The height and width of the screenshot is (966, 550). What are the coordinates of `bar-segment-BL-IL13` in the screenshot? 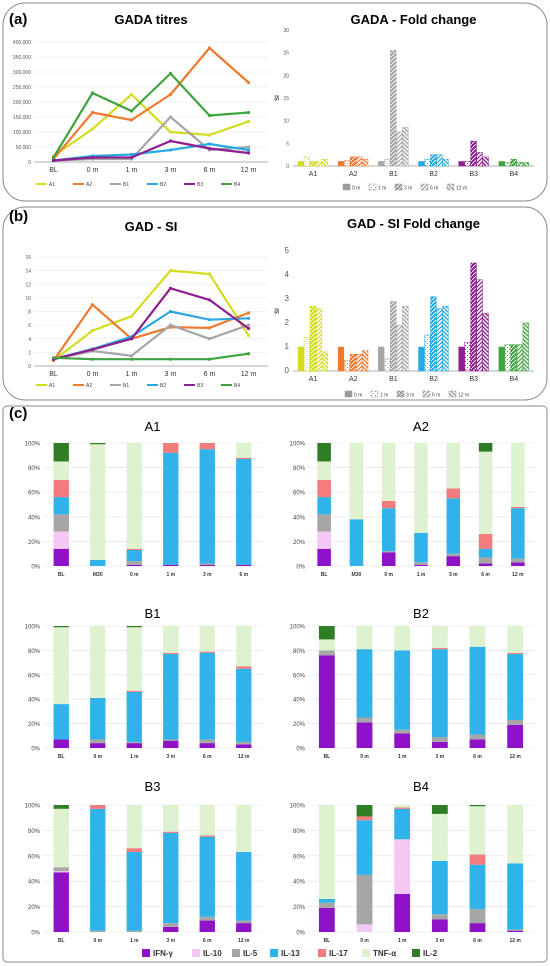 It's located at (324, 506).